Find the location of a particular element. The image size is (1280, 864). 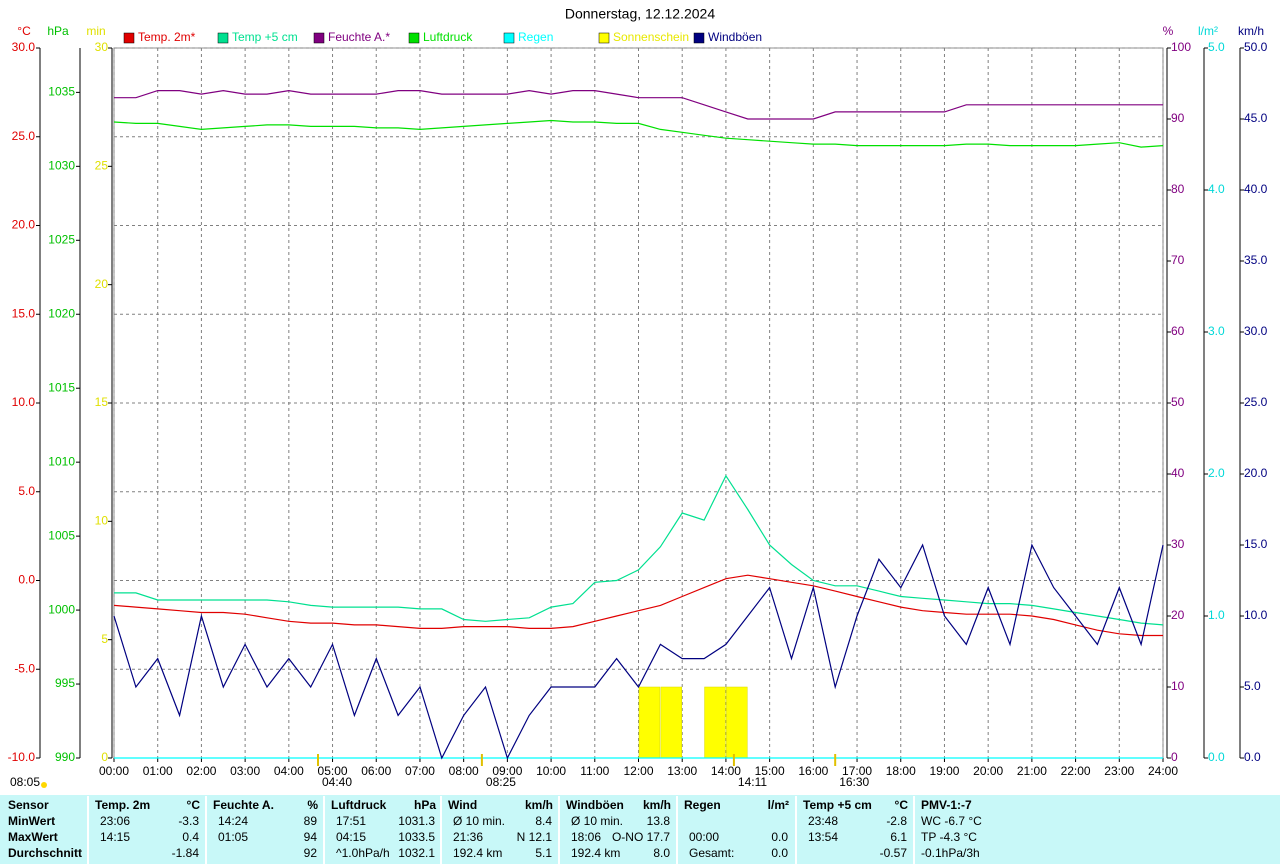

table-cell: 5.1 is located at coordinates (543, 853).